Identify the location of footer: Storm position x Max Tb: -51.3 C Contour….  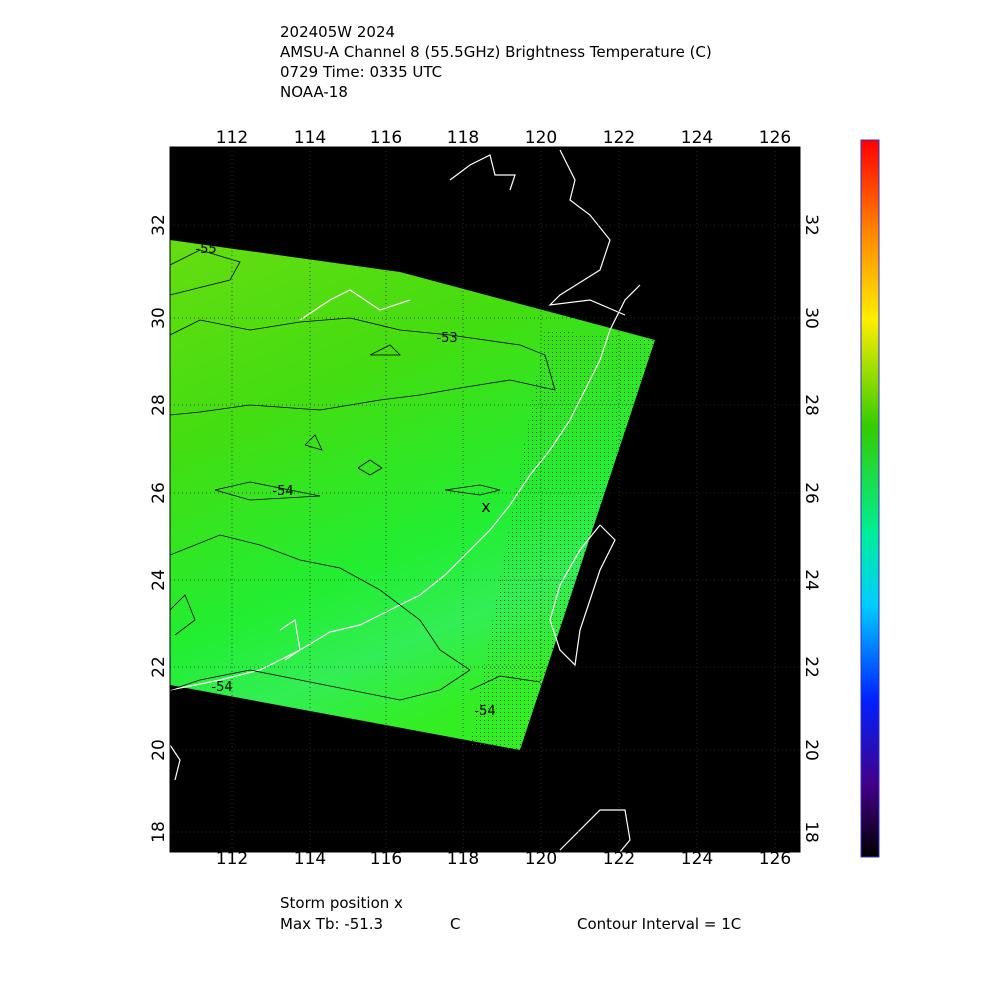
(510, 913).